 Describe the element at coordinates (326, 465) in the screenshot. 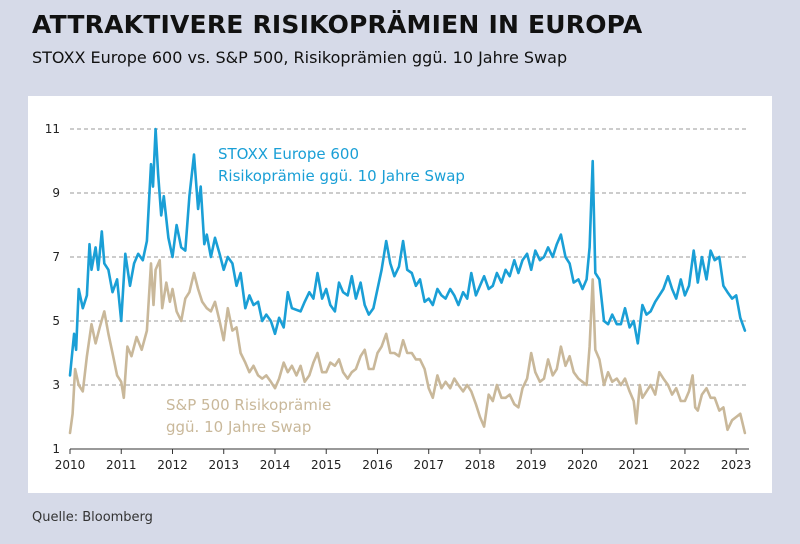

I see `x-tick-2015: 2015` at that location.